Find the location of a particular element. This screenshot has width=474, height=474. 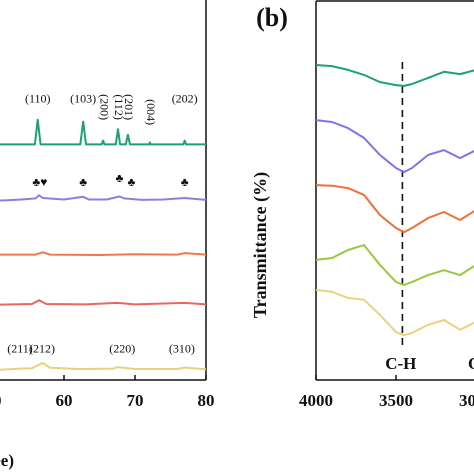

x-tick-label: 70 is located at coordinates (135, 400).